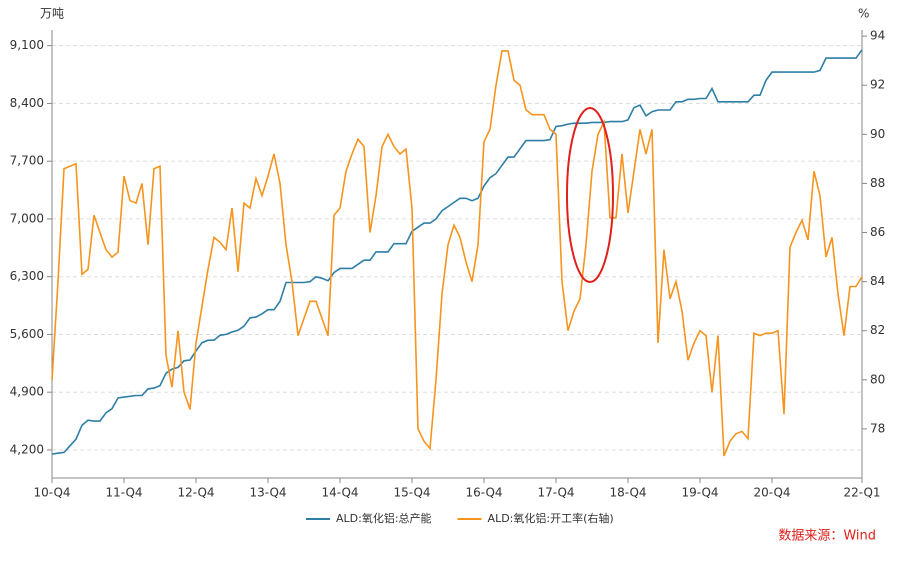 Image resolution: width=910 pixels, height=568 pixels. I want to click on y-tick-label: 5,600, so click(27, 334).